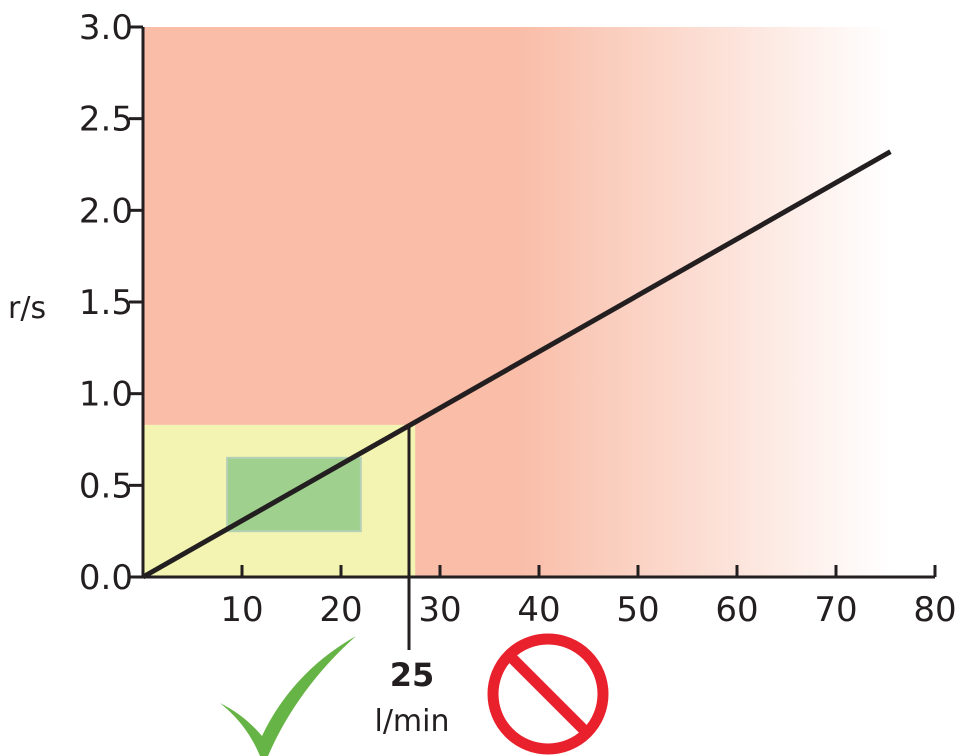 The width and height of the screenshot is (959, 756). What do you see at coordinates (736, 610) in the screenshot?
I see `x-tick-label: 60` at bounding box center [736, 610].